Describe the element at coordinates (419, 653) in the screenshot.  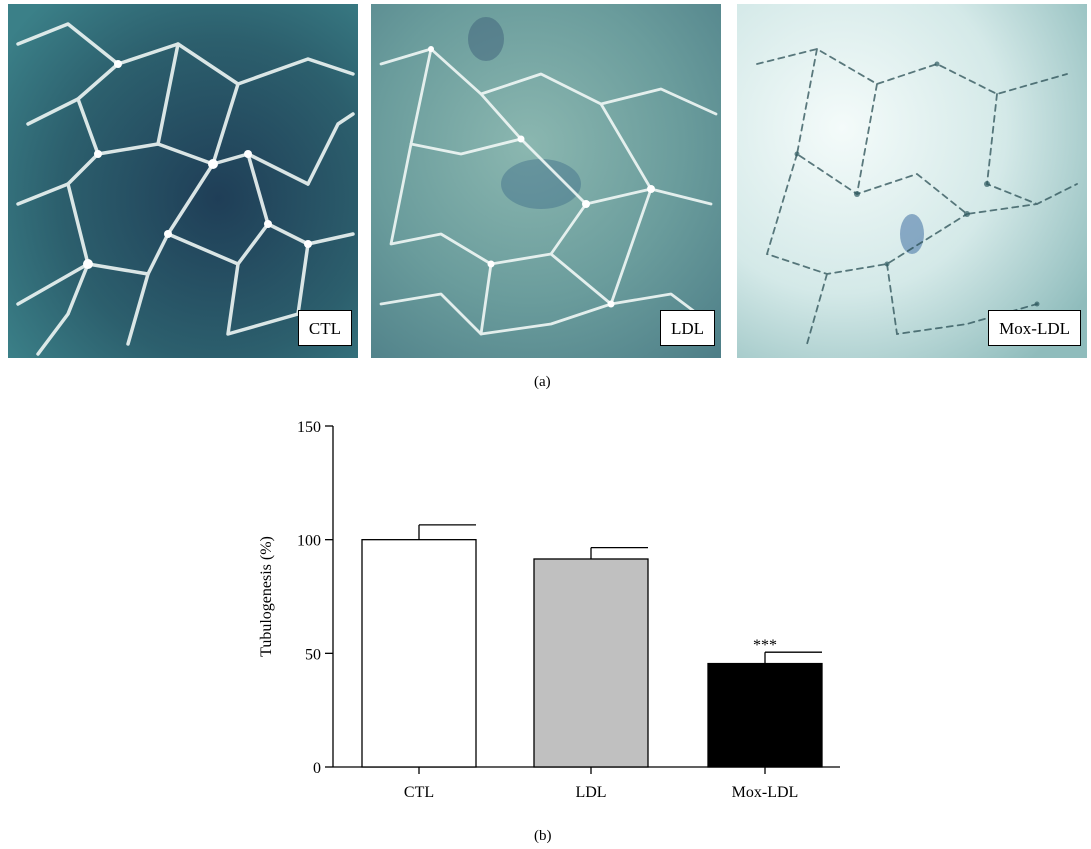
I see `bar-ctl` at that location.